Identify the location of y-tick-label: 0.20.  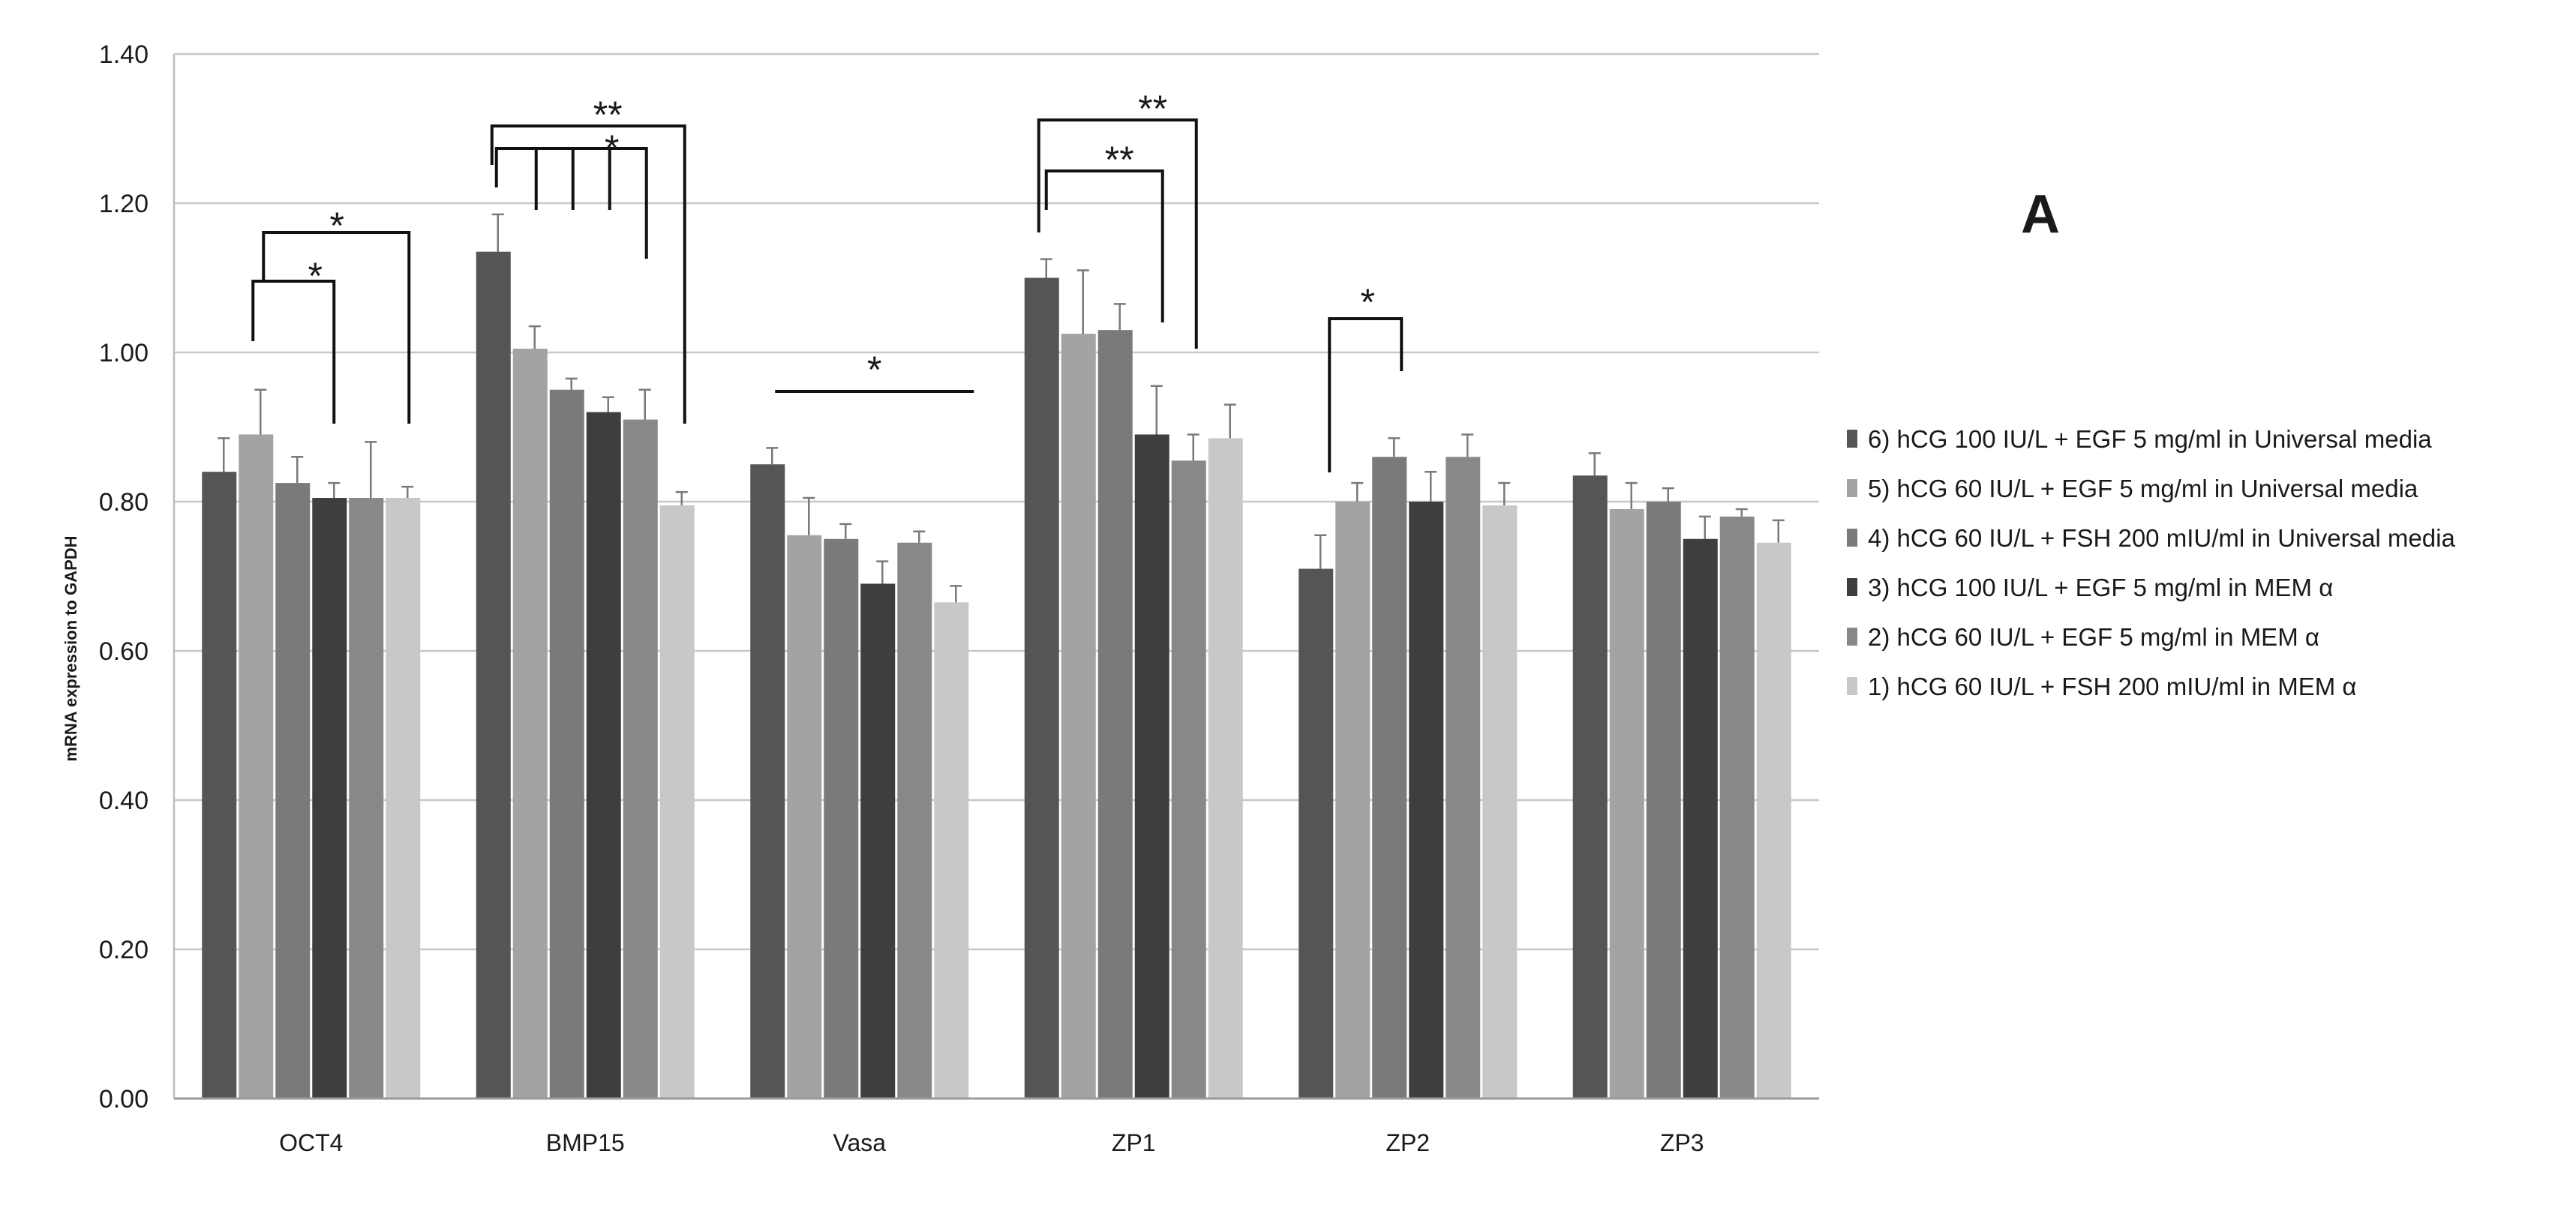
(124, 950).